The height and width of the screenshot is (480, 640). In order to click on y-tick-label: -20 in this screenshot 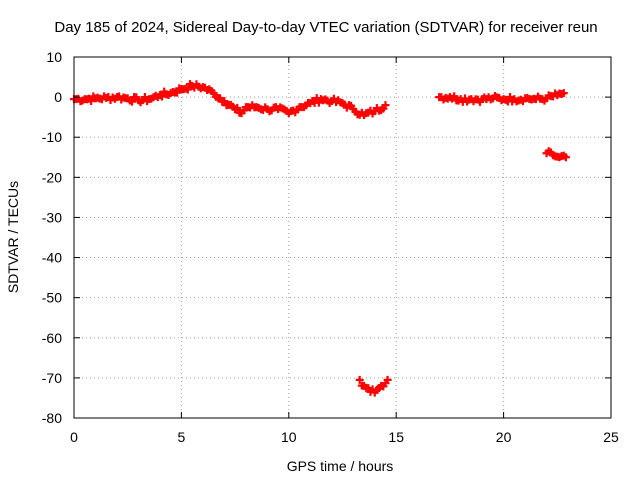, I will do `click(52, 177)`.